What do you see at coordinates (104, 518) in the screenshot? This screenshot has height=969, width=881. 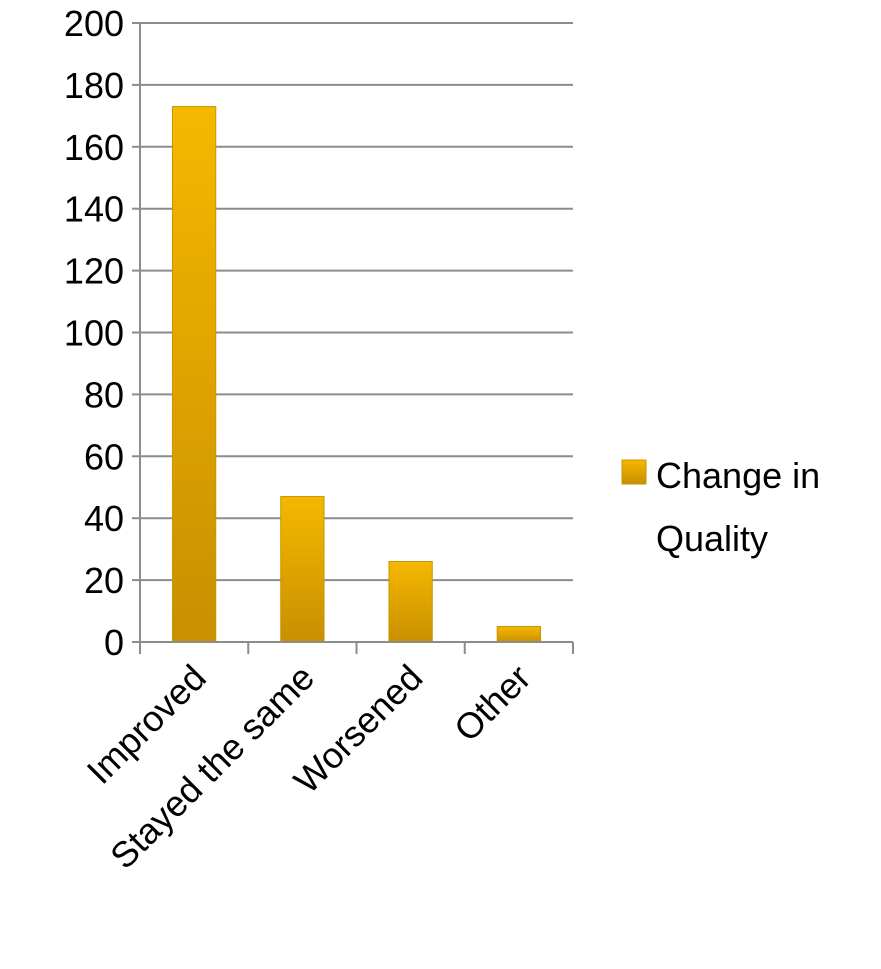 I see `y-tick-label: 40` at bounding box center [104, 518].